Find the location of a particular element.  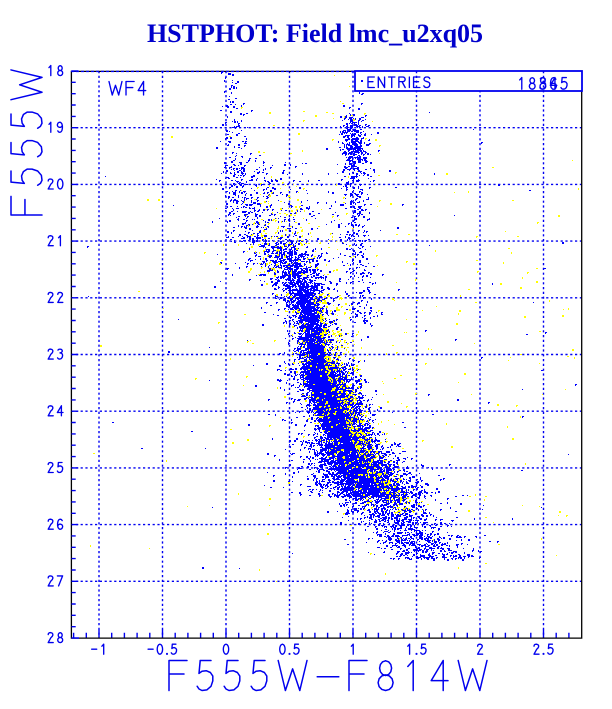

svg-text: HSTPHOT: Field lmc_u2xq05 is located at coordinates (315, 33).